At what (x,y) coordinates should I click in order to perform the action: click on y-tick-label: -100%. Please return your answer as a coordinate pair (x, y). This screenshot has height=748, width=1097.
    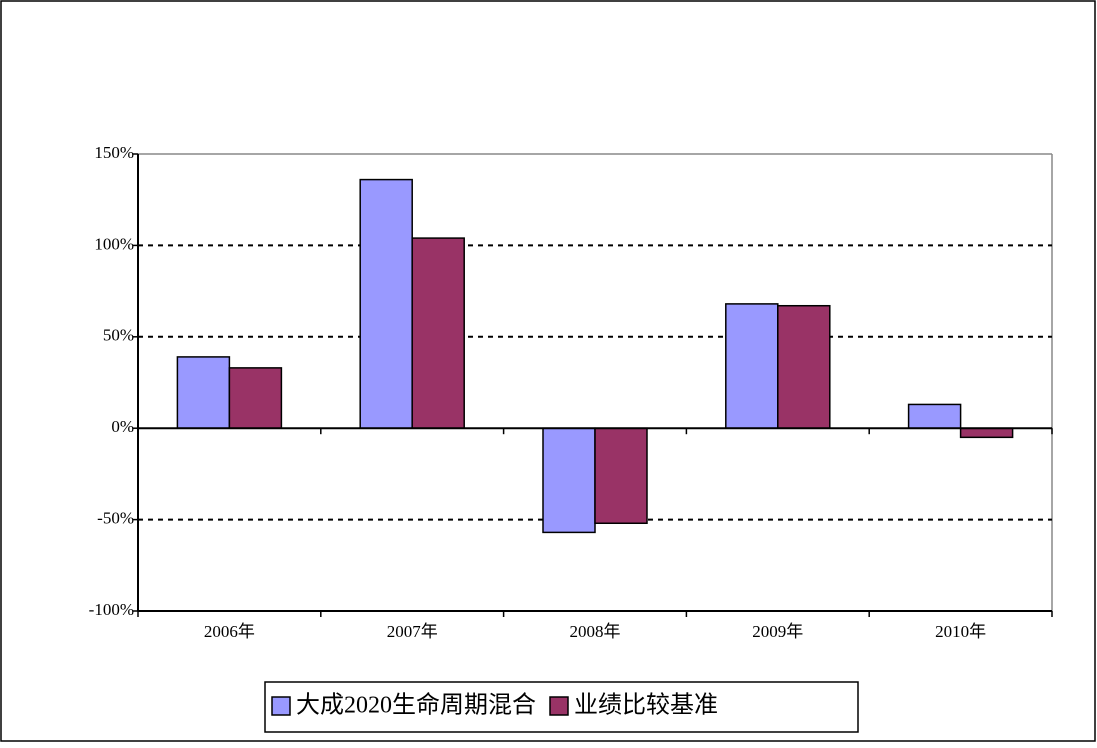
    Looking at the image, I should click on (111, 609).